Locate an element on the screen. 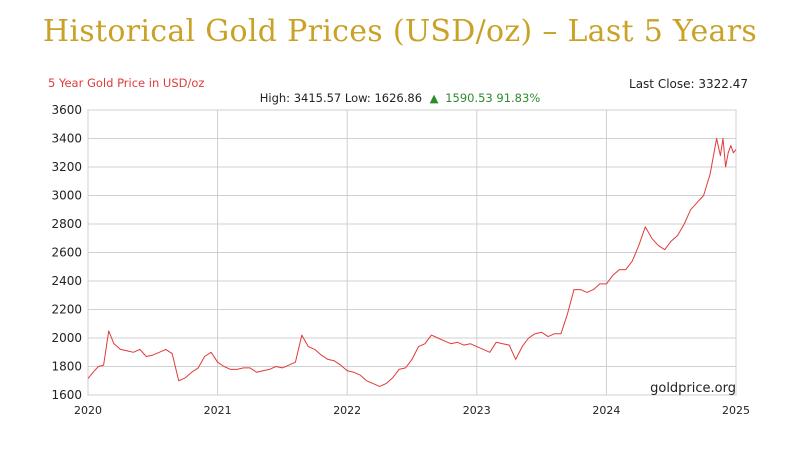 The image size is (800, 454). y-tick-label: 3200 is located at coordinates (66, 167).